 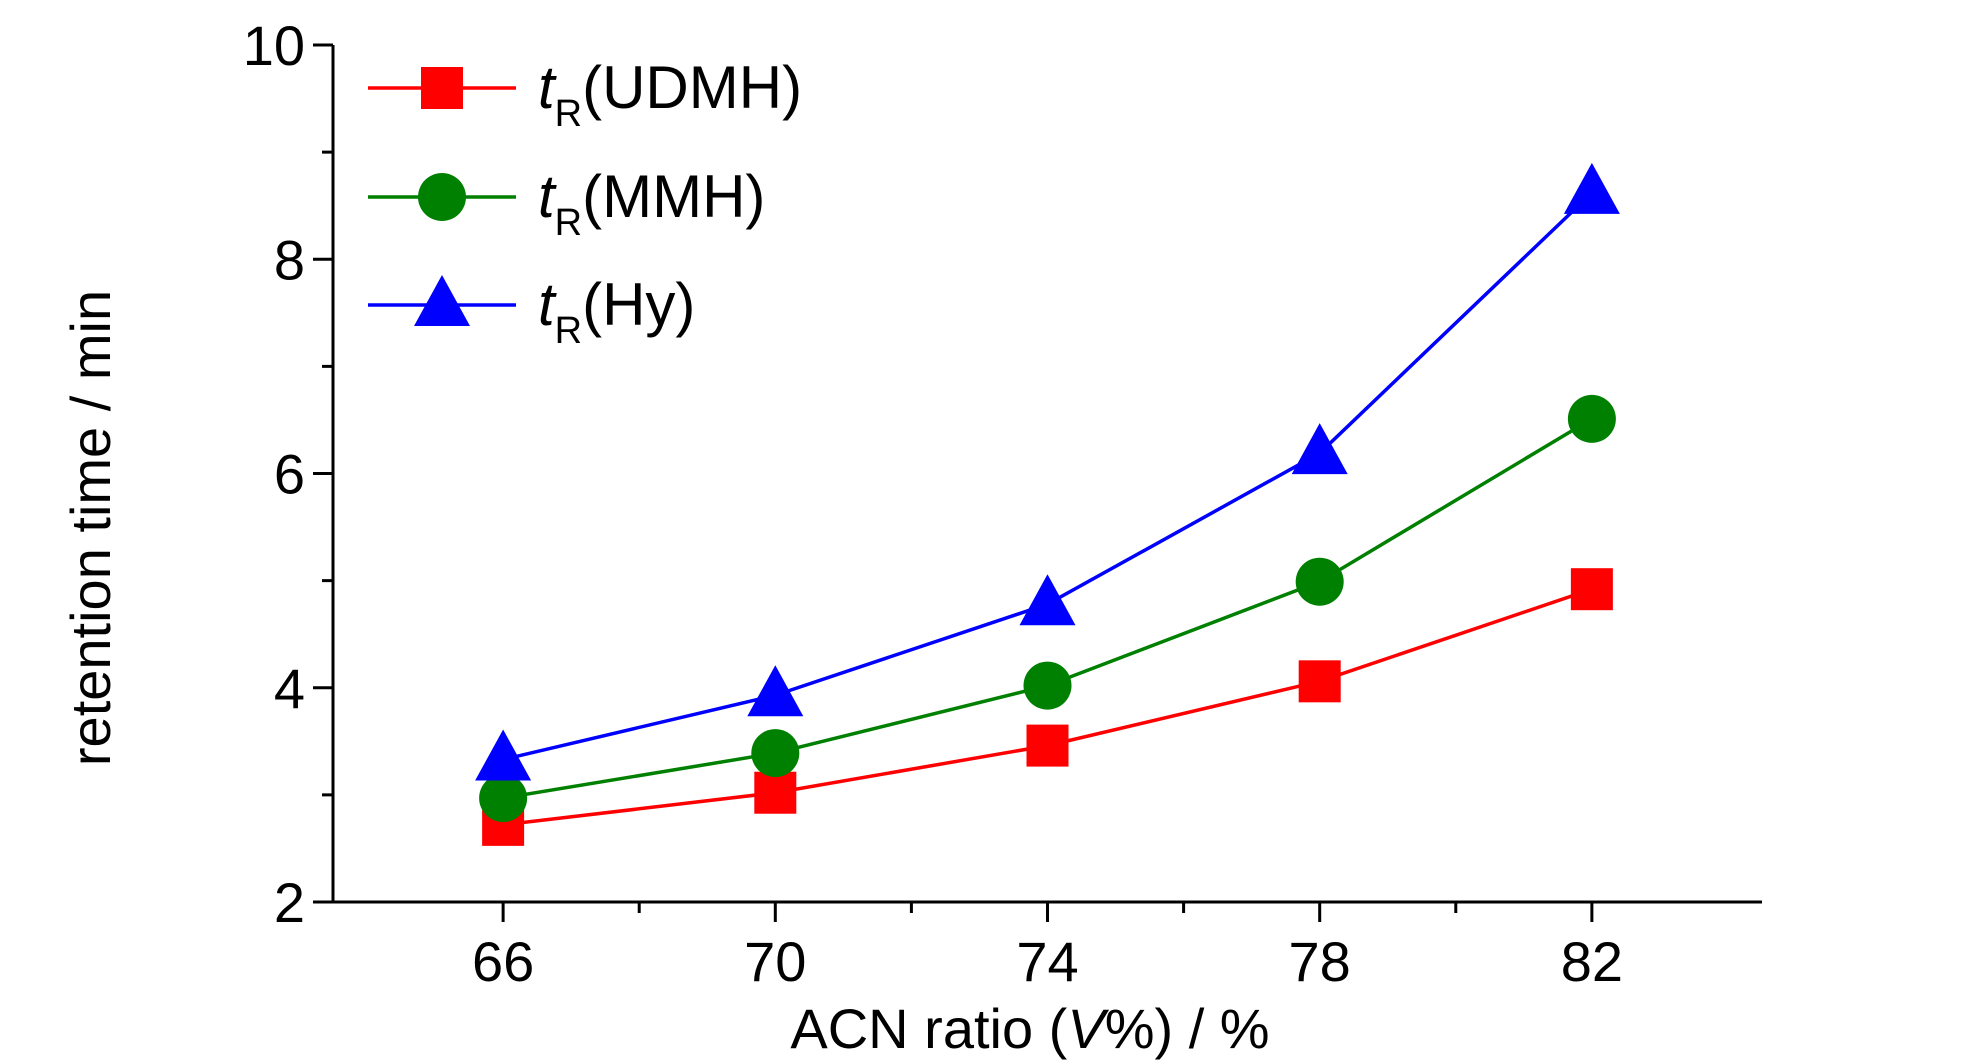 What do you see at coordinates (775, 961) in the screenshot?
I see `x-tick-label: 70` at bounding box center [775, 961].